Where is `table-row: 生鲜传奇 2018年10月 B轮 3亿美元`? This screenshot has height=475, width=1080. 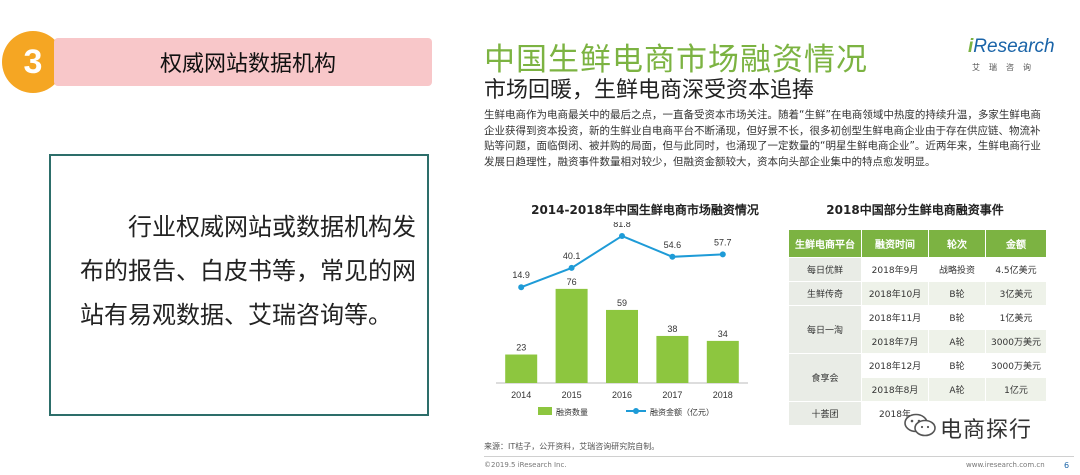
table-row: 生鲜传奇 2018年10月 B轮 3亿美元 is located at coordinates (917, 293).